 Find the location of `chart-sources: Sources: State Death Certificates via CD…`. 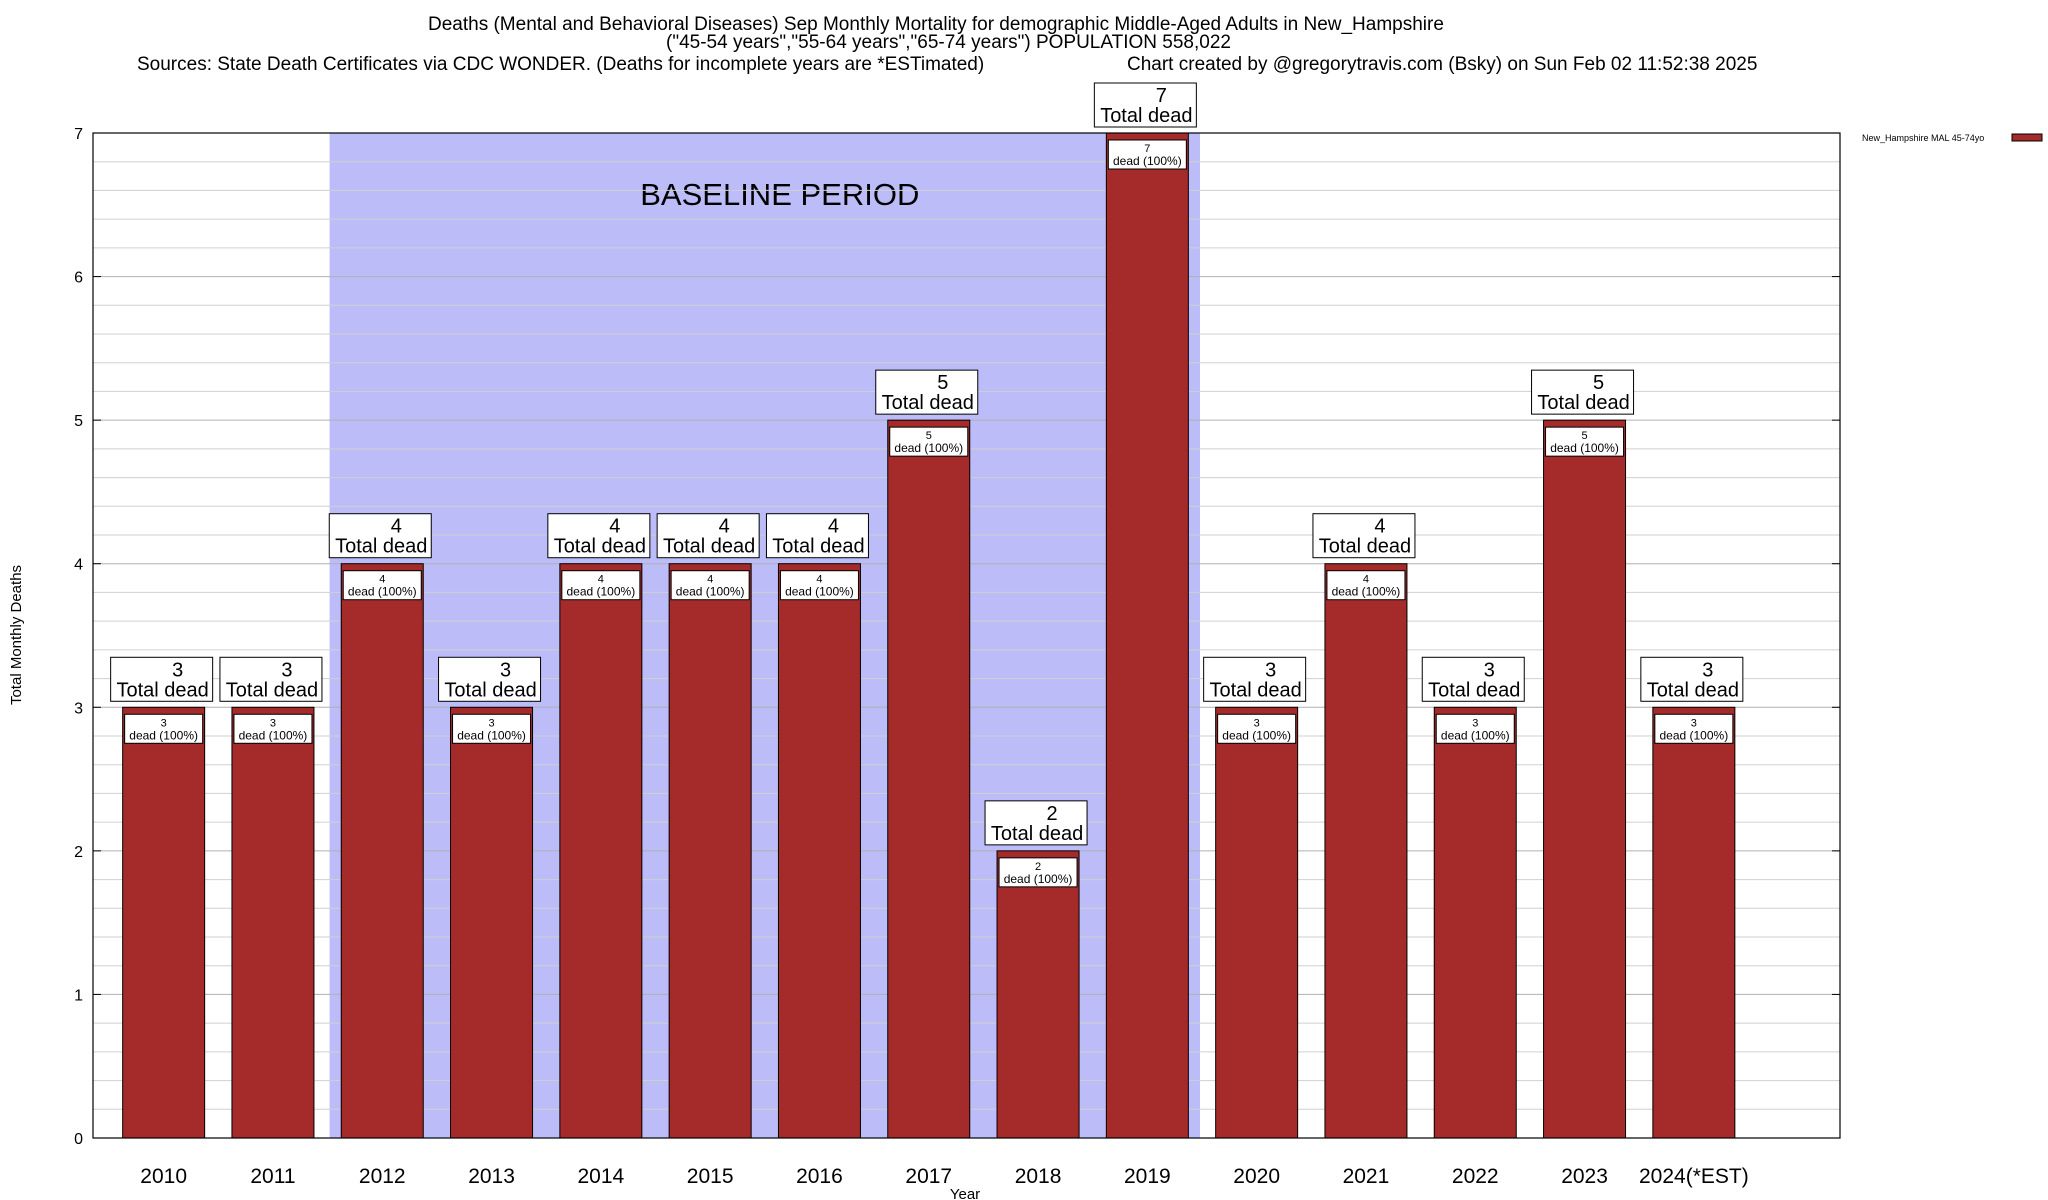

chart-sources: Sources: State Death Certificates via CD… is located at coordinates (561, 64).